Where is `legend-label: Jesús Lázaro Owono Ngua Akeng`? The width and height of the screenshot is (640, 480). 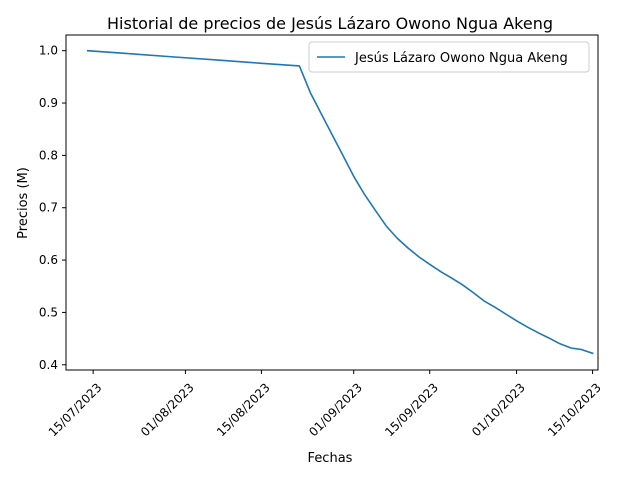
legend-label: Jesús Lázaro Owono Ngua Akeng is located at coordinates (461, 58).